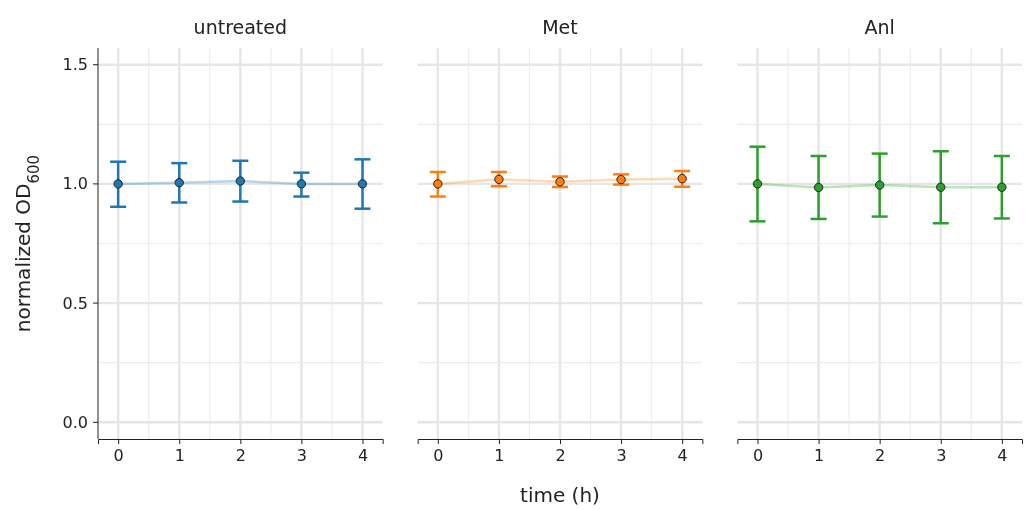 The image size is (1032, 510). What do you see at coordinates (879, 27) in the screenshot?
I see `chart-title: Anl` at bounding box center [879, 27].